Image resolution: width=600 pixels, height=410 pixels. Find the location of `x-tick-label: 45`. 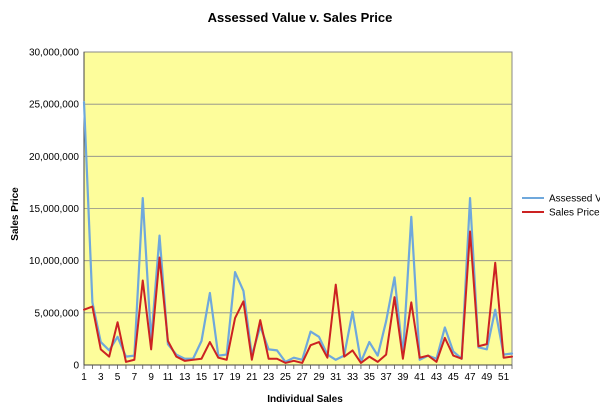

x-tick-label: 45 is located at coordinates (454, 377).